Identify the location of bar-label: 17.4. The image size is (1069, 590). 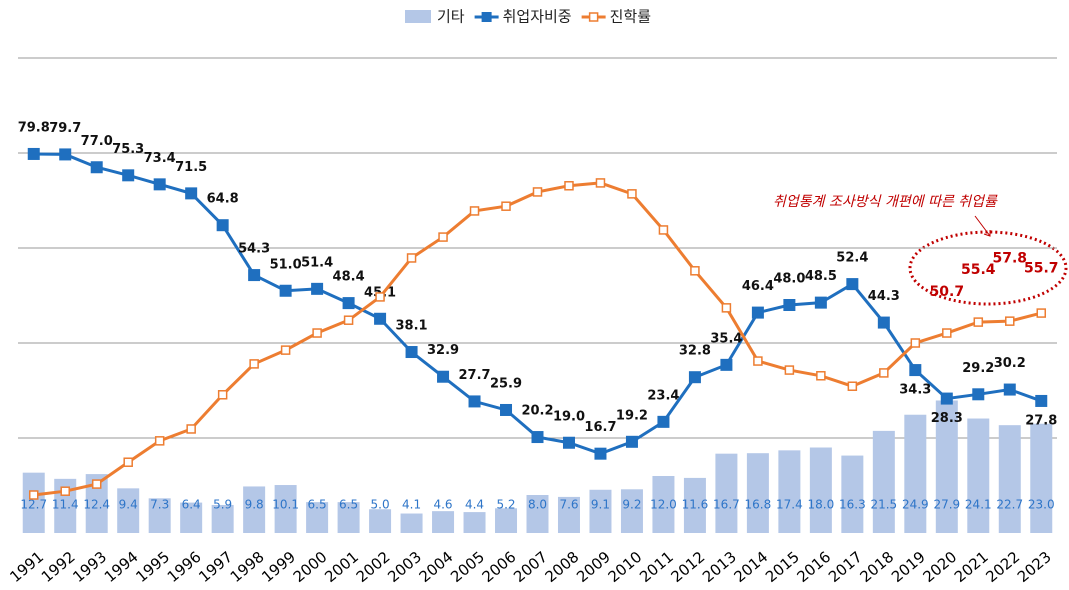
(789, 505).